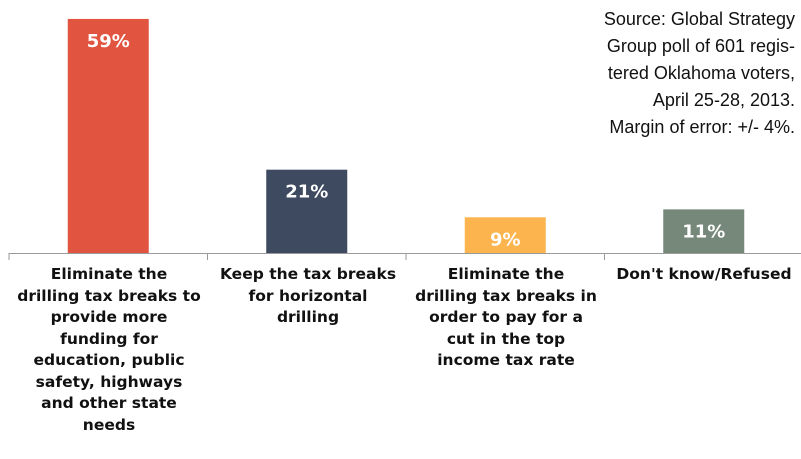 The height and width of the screenshot is (459, 801). What do you see at coordinates (308, 274) in the screenshot?
I see `category-label-line: Keep the tax breaks` at bounding box center [308, 274].